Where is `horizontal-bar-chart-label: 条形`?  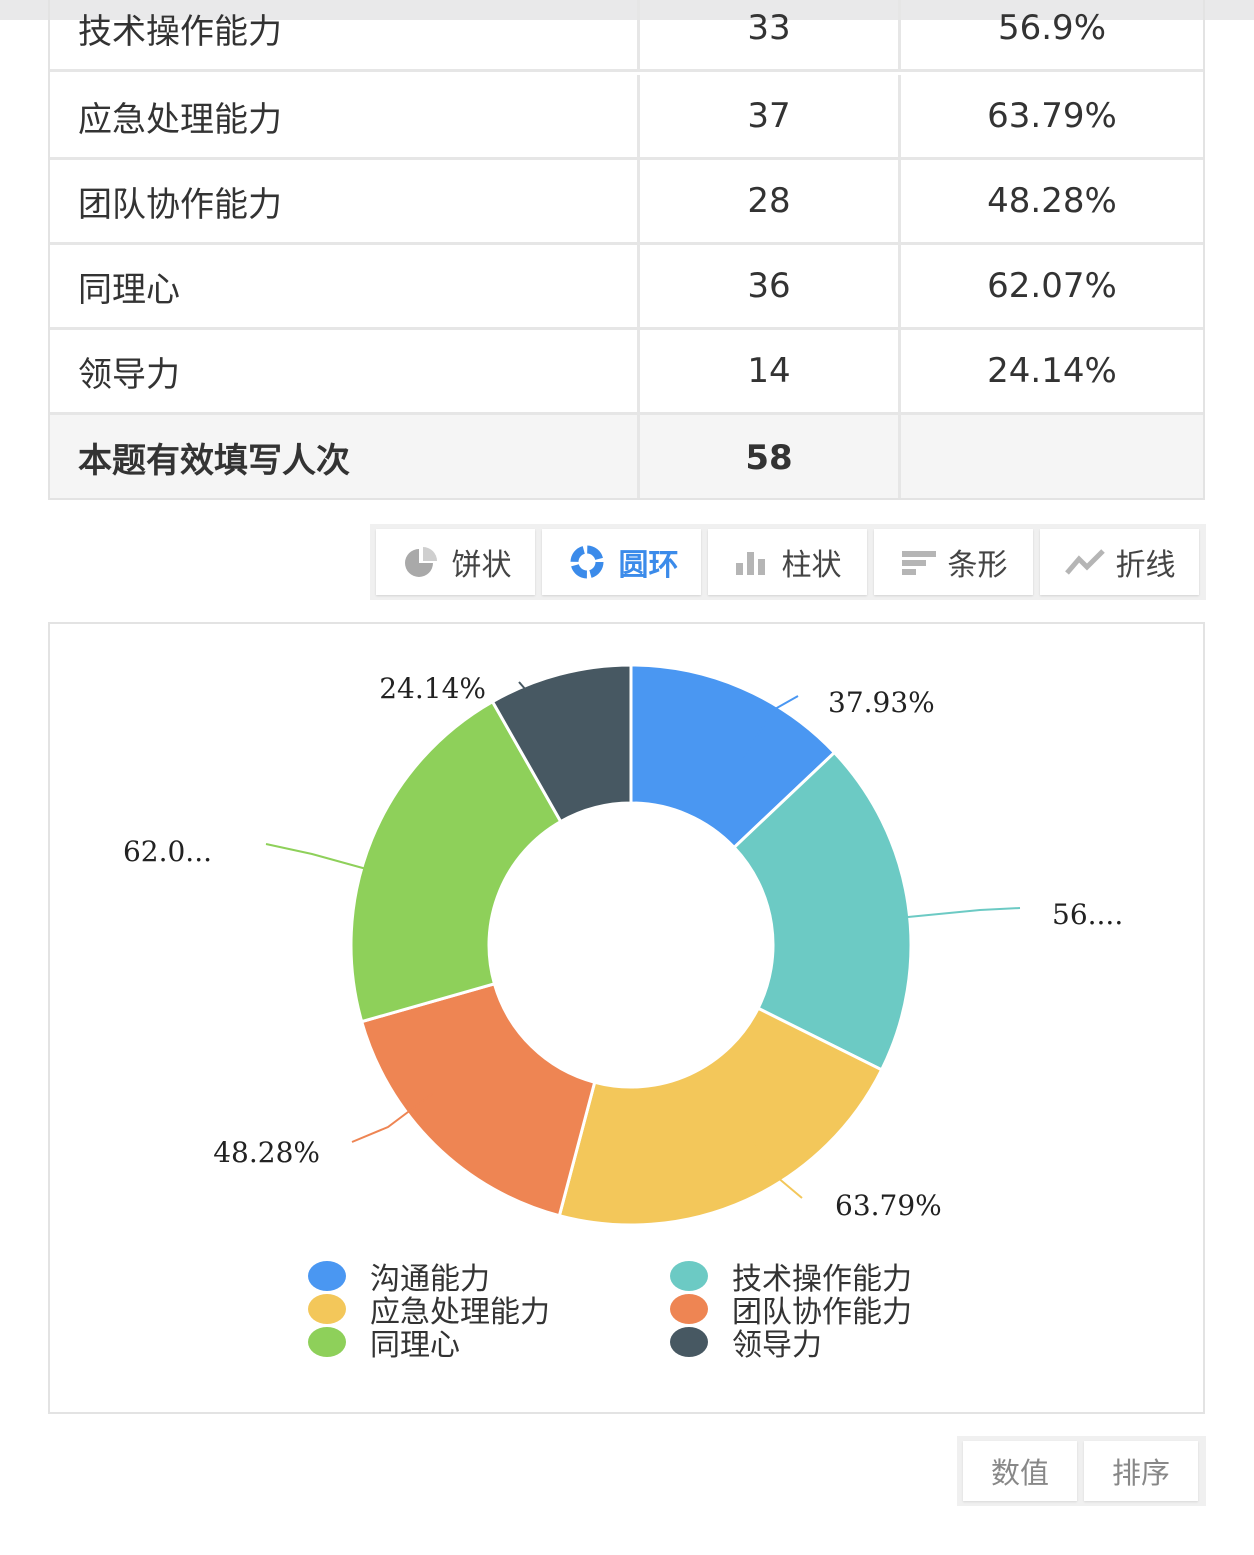 horizontal-bar-chart-label: 条形 is located at coordinates (977, 565).